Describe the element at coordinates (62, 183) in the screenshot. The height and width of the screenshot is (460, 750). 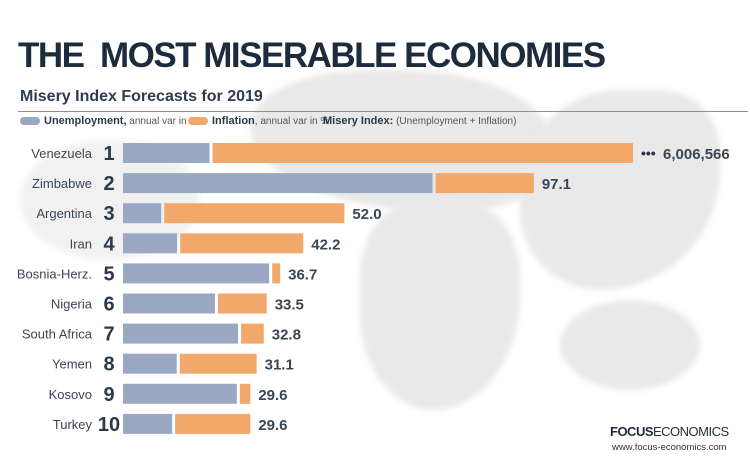
I see `country-label: Zimbabwe` at that location.